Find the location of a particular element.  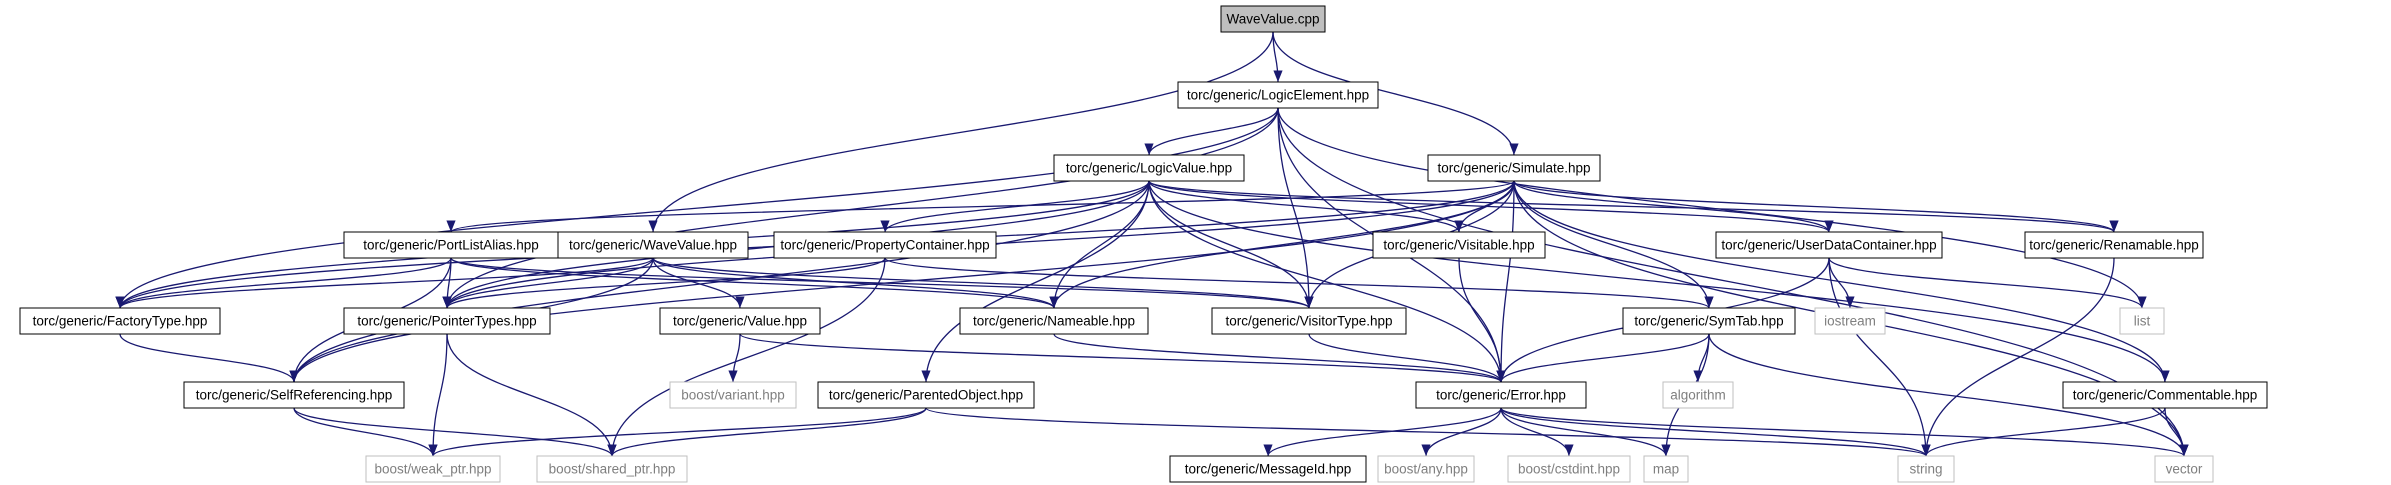

edge-wave-value-to-visitor-type is located at coordinates (983, 283).